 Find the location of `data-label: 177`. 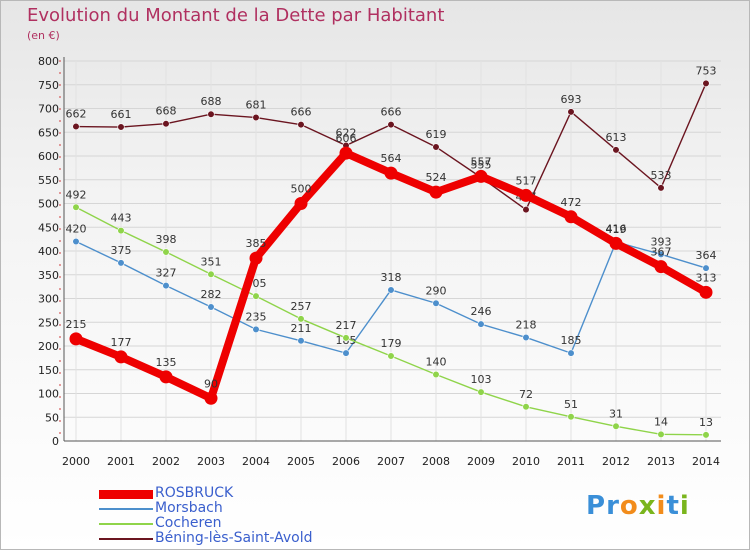

data-label: 177 is located at coordinates (121, 342).